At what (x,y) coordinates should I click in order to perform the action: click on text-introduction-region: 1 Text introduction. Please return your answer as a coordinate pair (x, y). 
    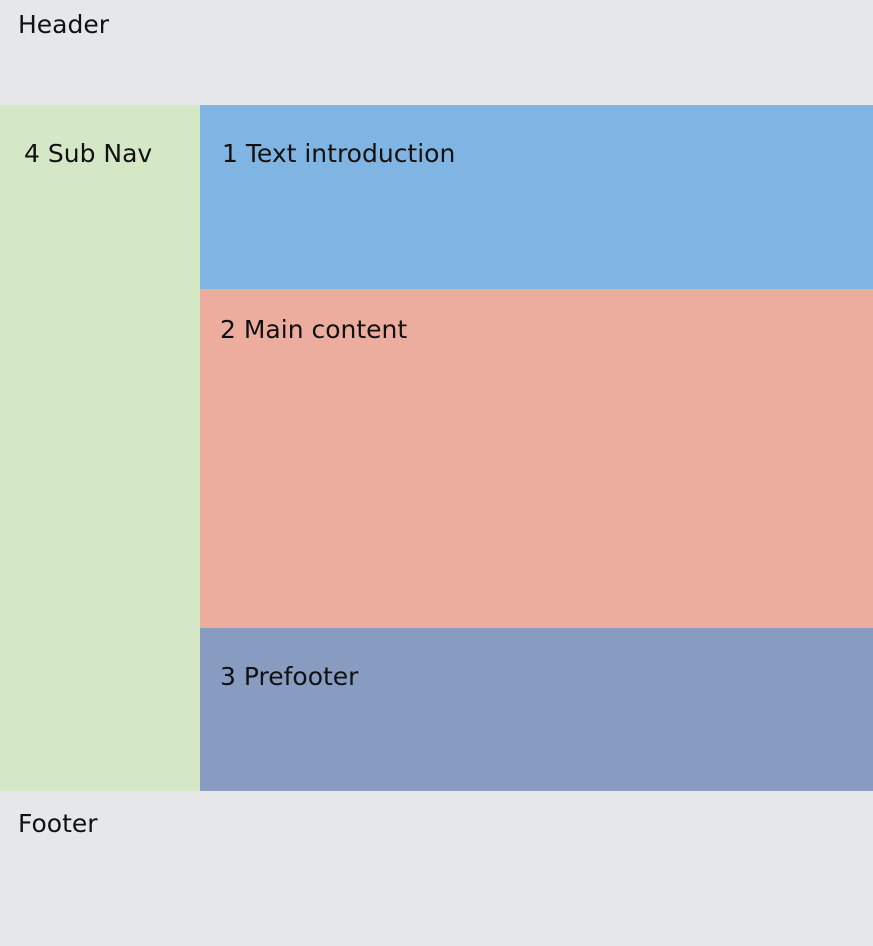
    Looking at the image, I should click on (536, 197).